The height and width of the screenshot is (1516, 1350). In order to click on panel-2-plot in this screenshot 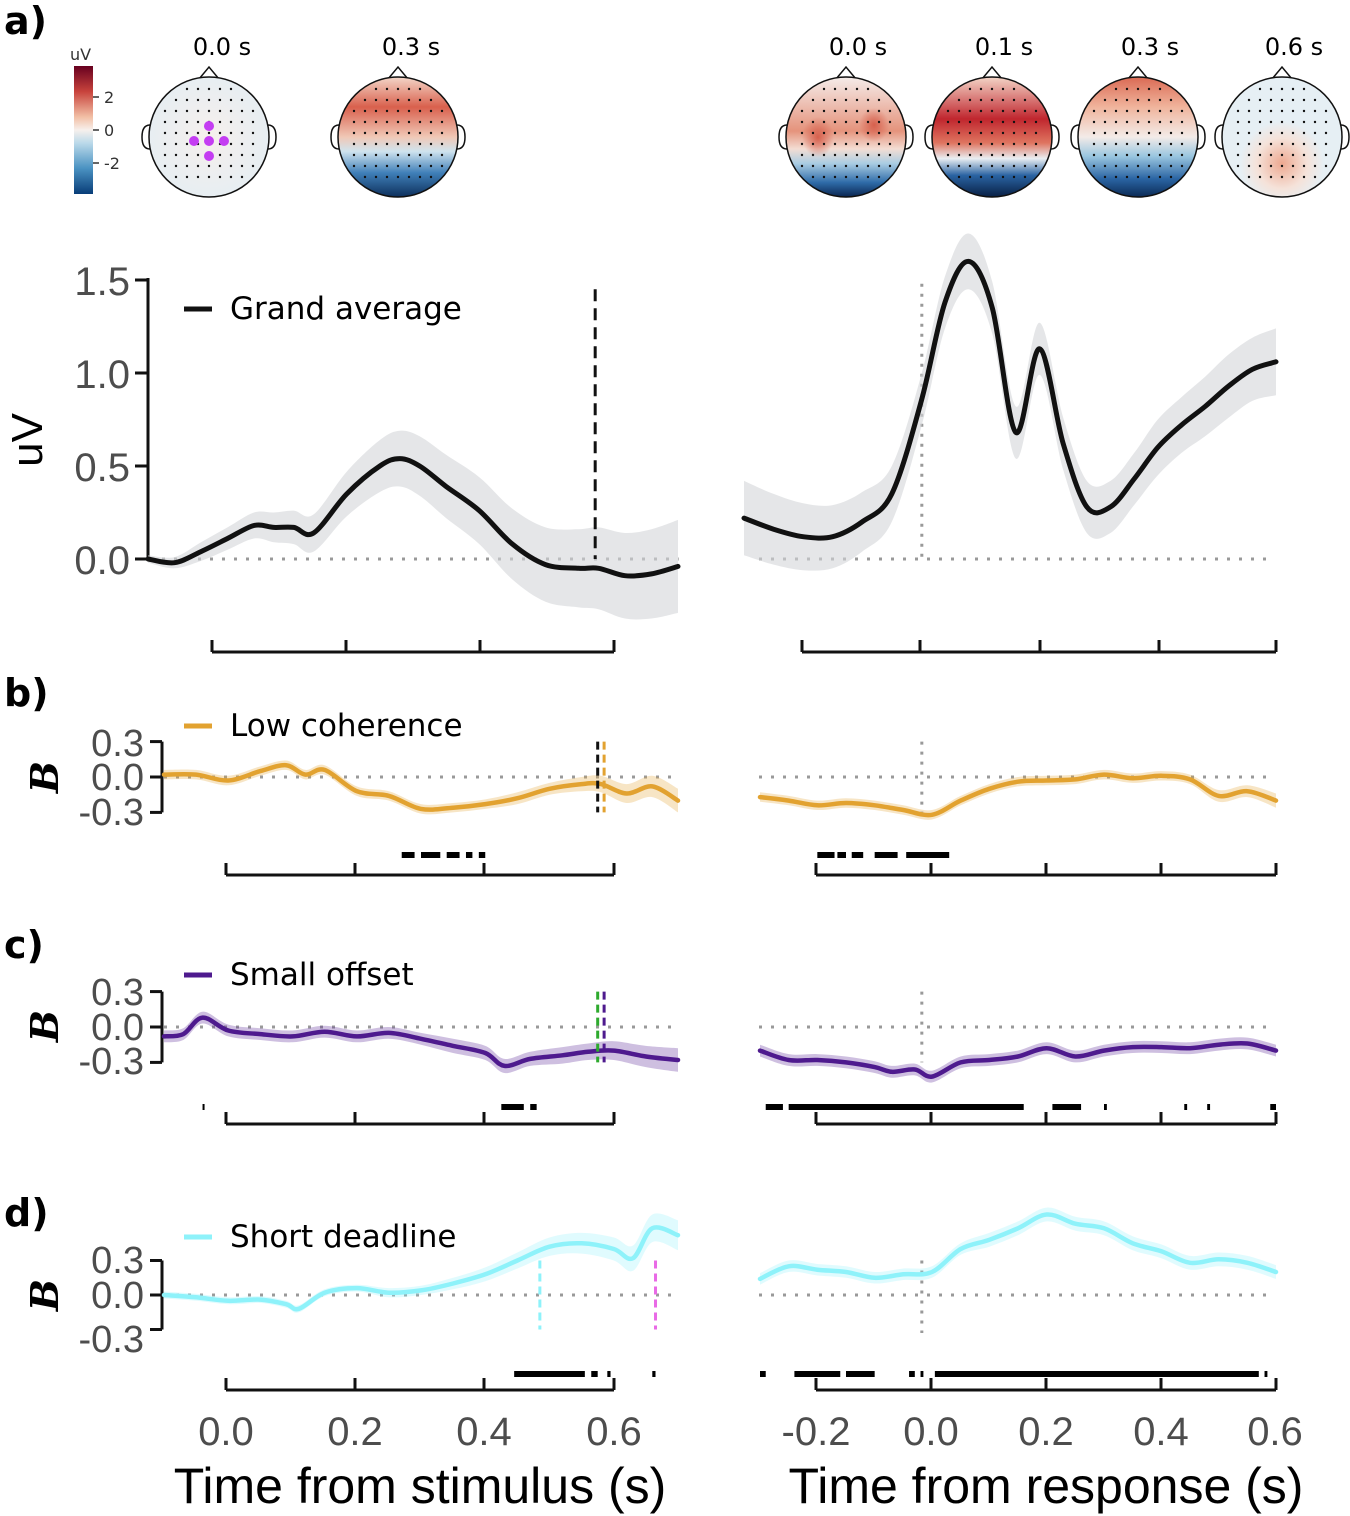, I will do `click(714, 808)`.